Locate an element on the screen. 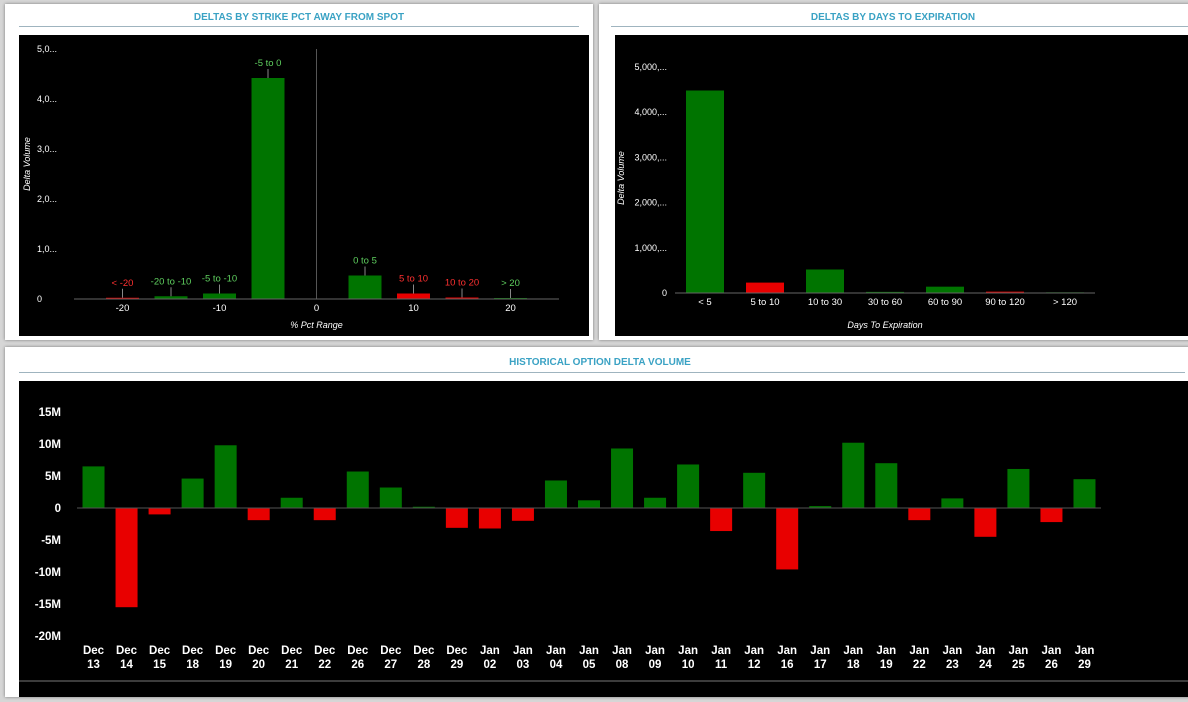 Image resolution: width=1188 pixels, height=702 pixels. data-label: -5 to 0 is located at coordinates (268, 63).